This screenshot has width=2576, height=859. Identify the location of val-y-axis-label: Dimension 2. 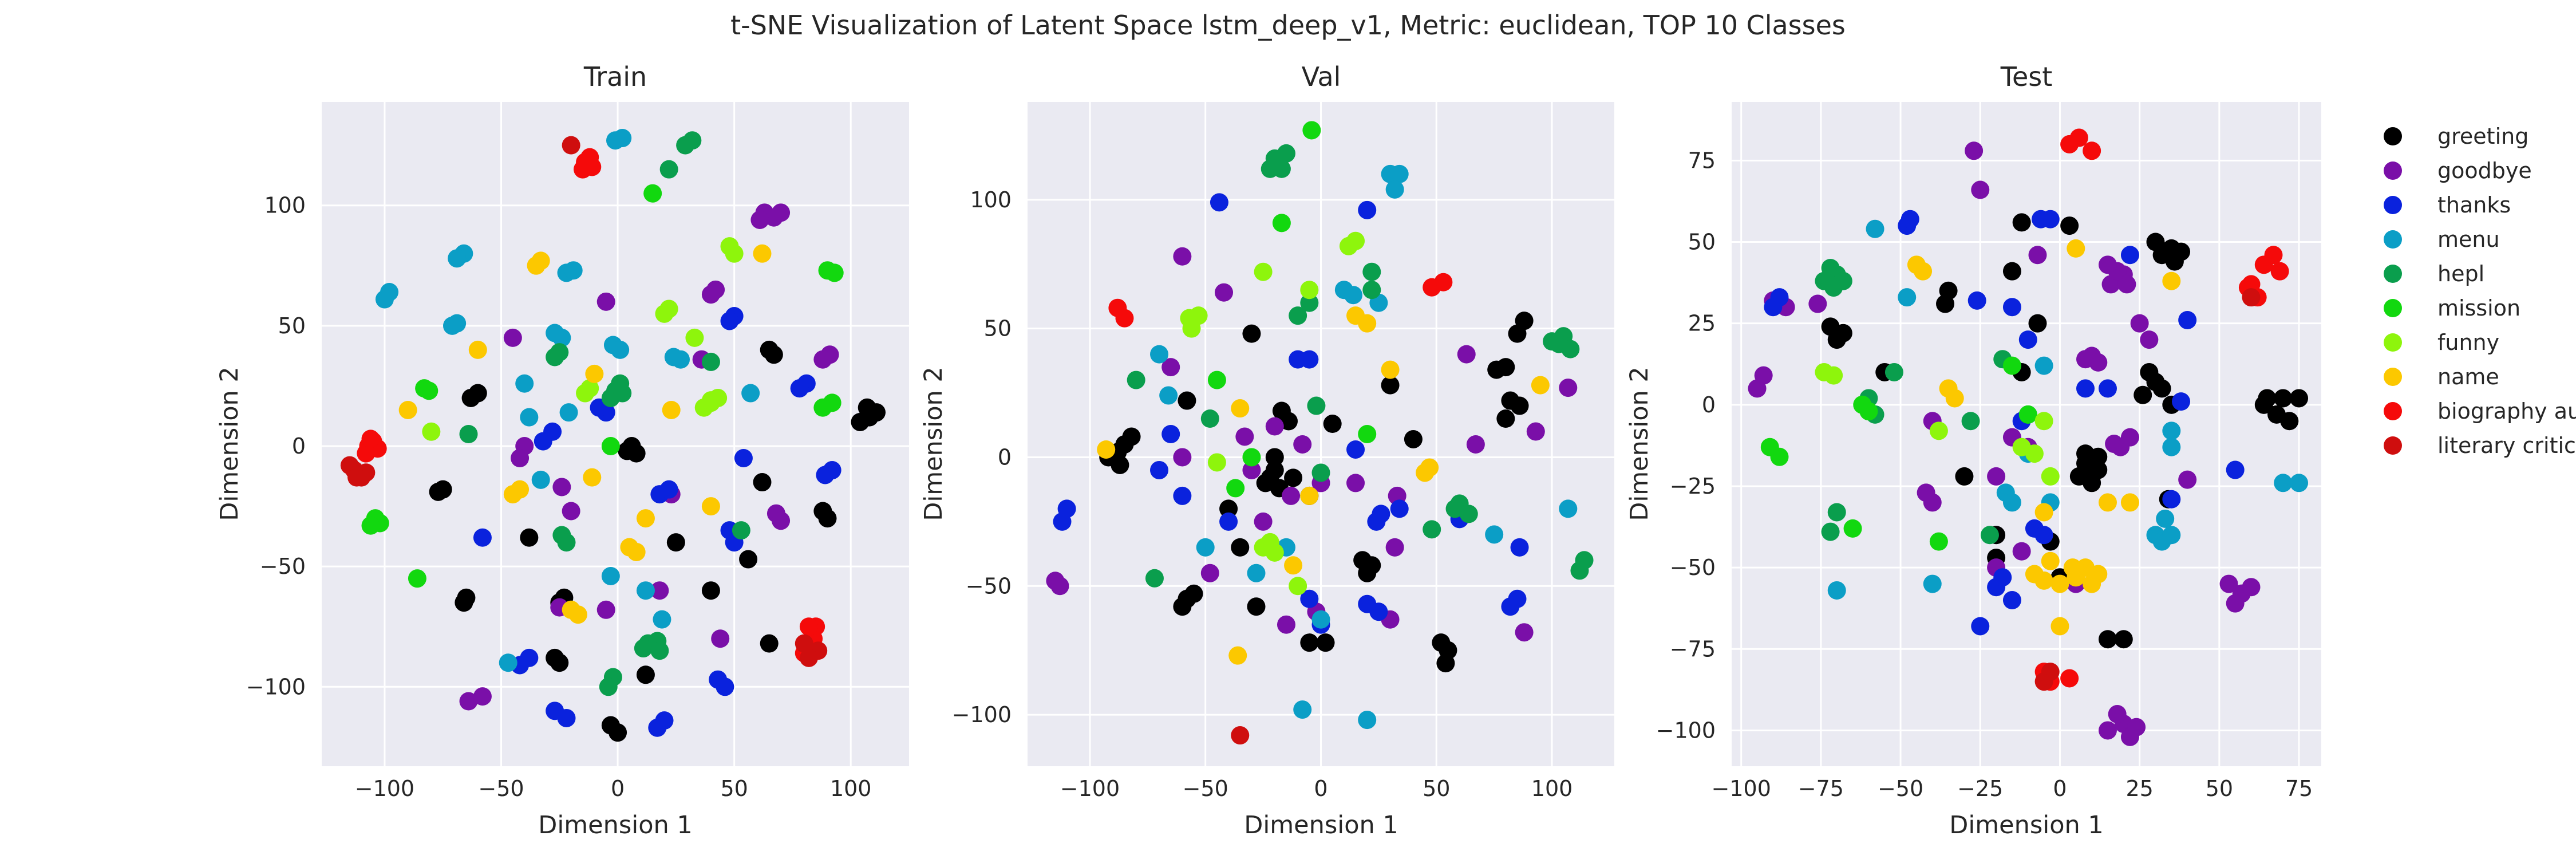
(933, 444).